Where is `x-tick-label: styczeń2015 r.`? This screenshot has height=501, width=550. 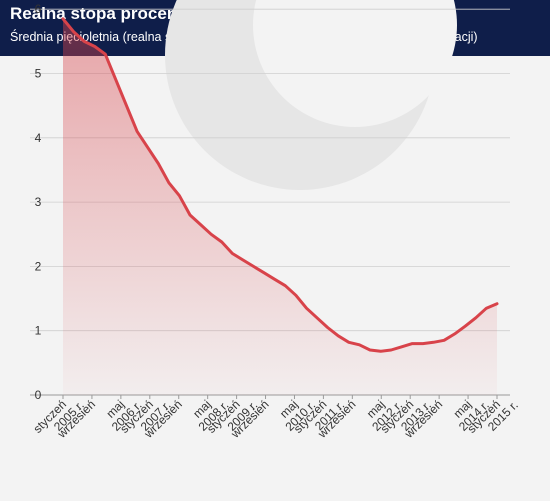 x-tick-label: styczeń2015 r. is located at coordinates (492, 417).